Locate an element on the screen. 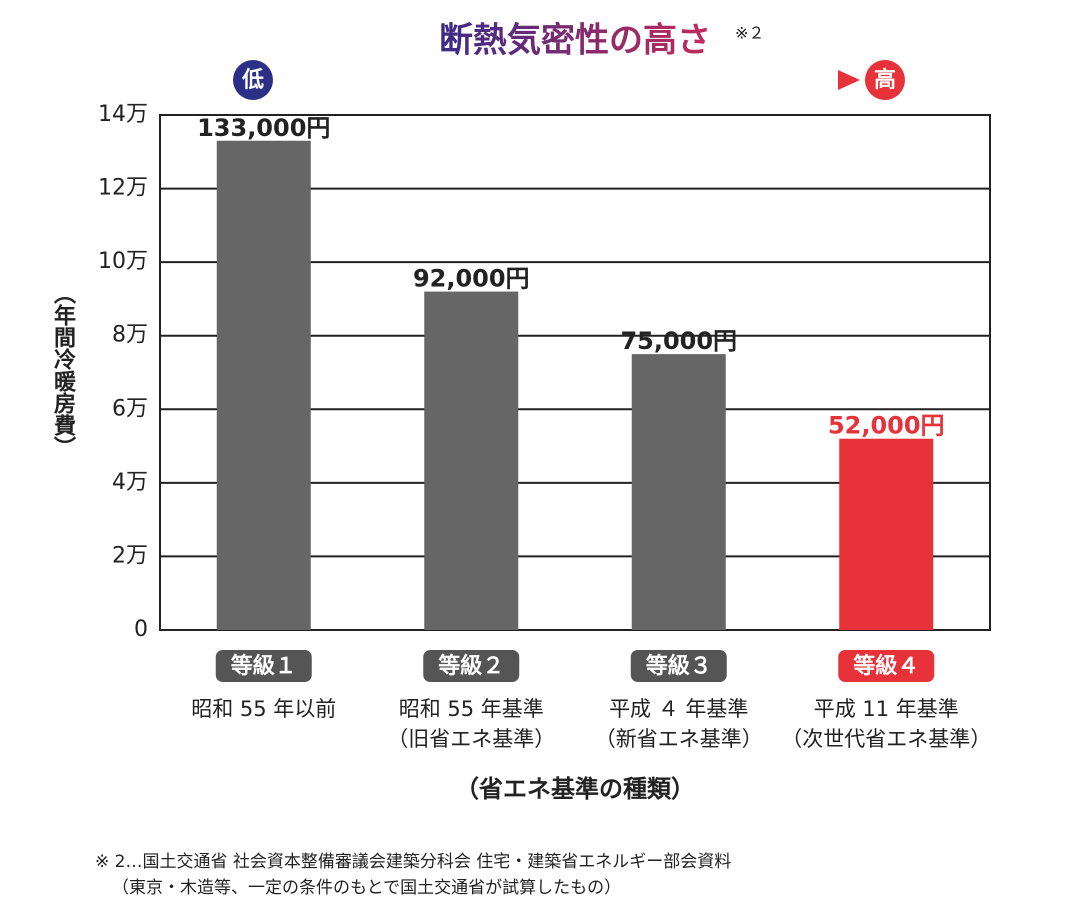 The image size is (1081, 915). y-tick-label: 0 is located at coordinates (141, 629).